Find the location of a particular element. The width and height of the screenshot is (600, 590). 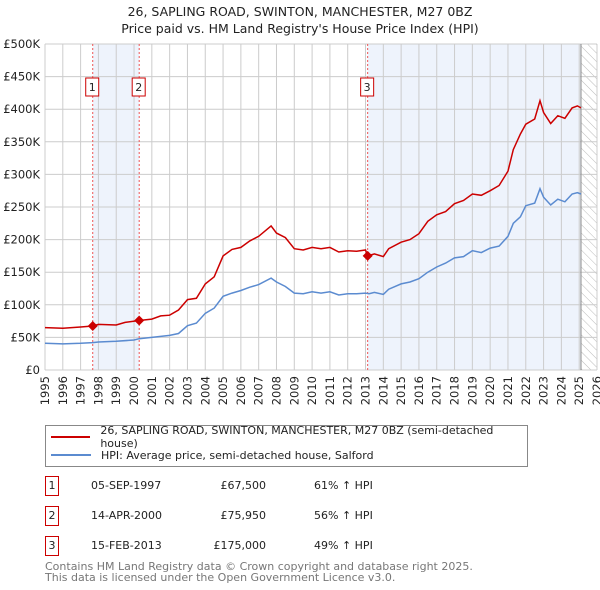

y-tick-label: £100K is located at coordinates (21, 305).